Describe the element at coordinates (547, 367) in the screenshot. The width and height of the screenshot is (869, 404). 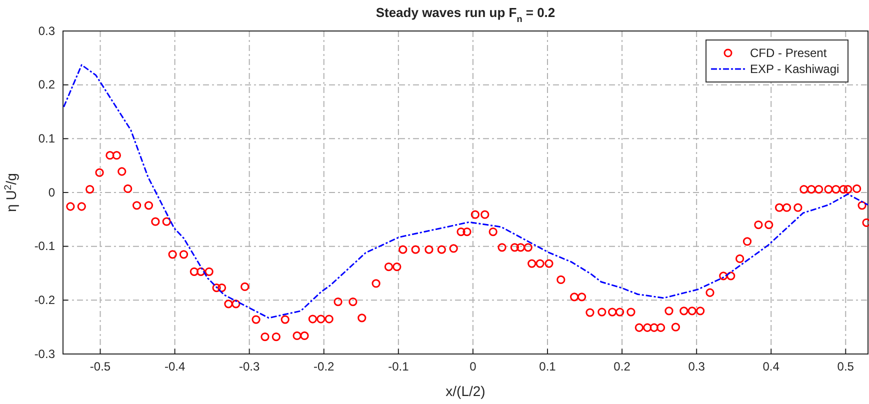
I see `x-tick-label: 0.1` at that location.